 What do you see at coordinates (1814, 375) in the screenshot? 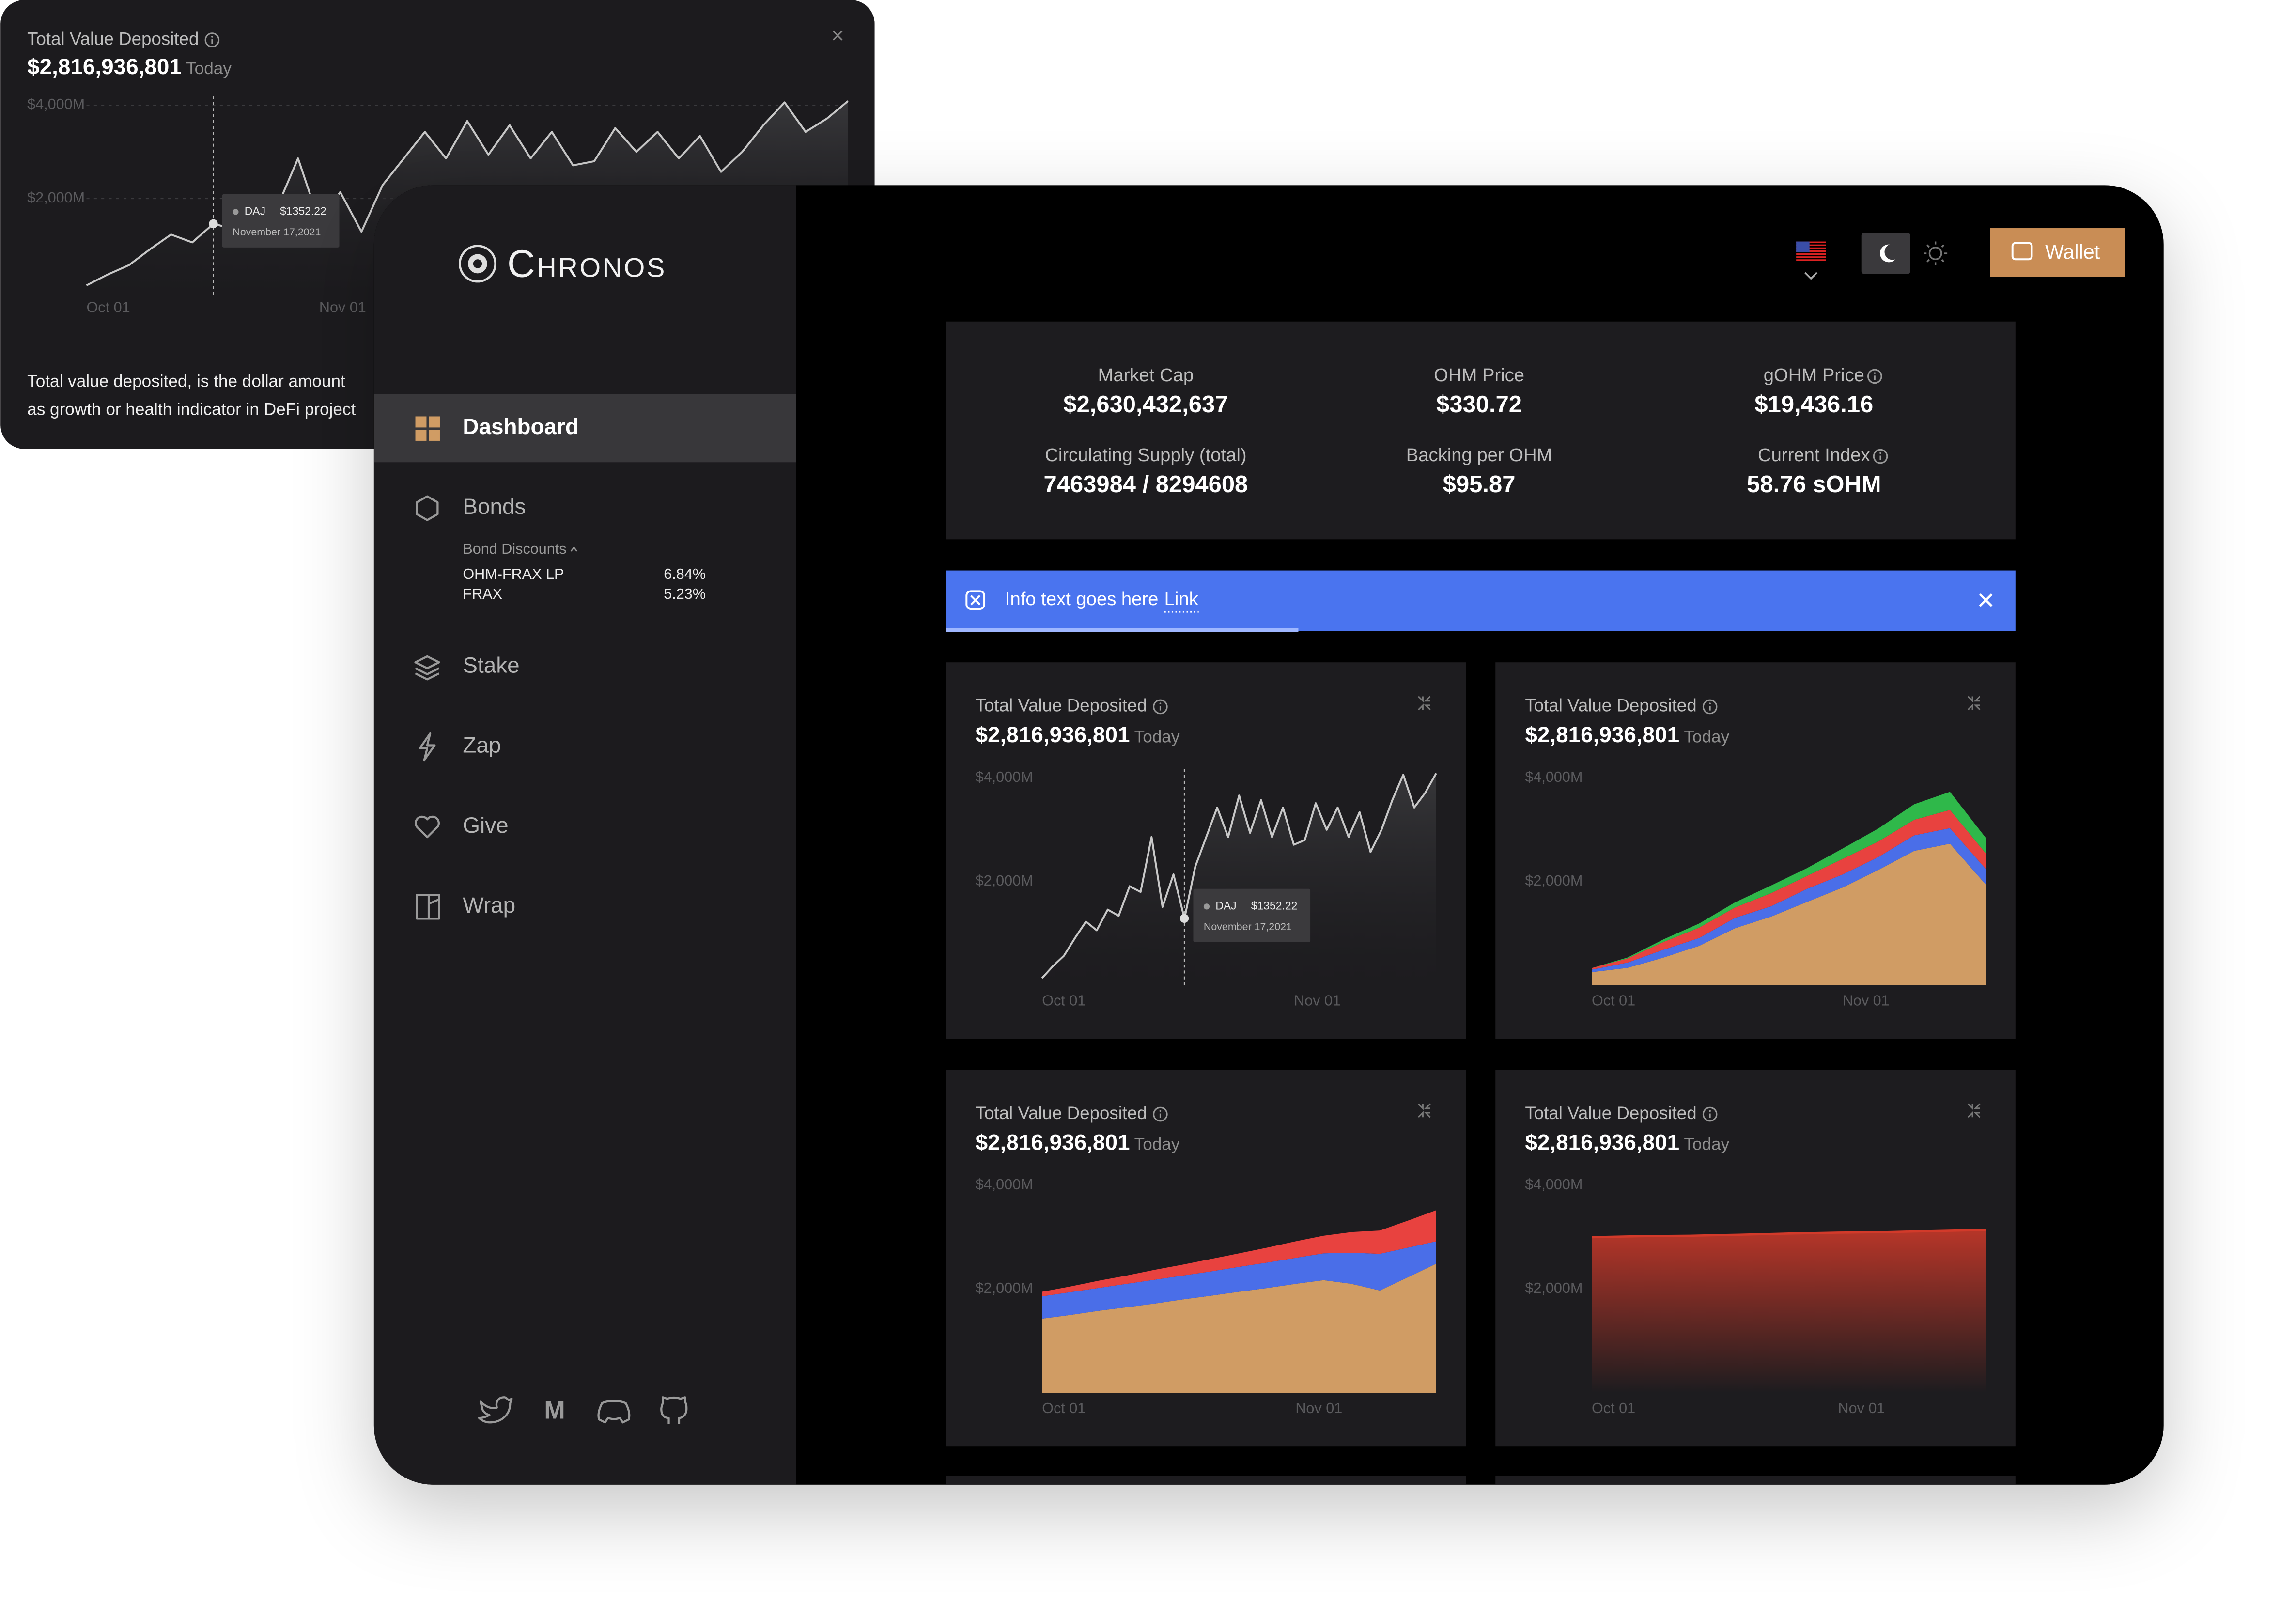
I see `stat-label: gOHM Price` at bounding box center [1814, 375].